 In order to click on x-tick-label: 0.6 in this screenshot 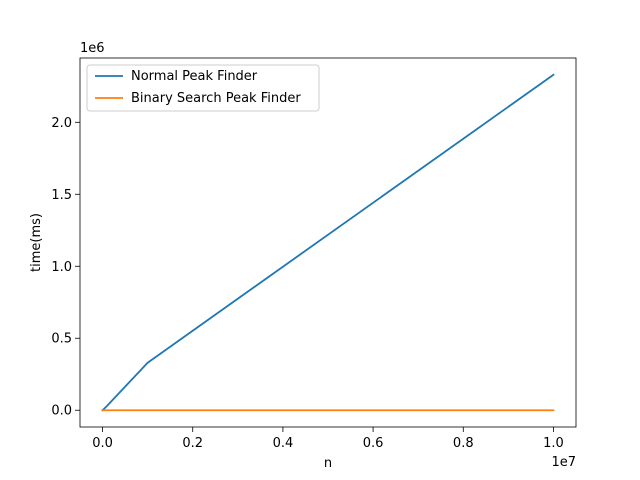, I will do `click(373, 443)`.